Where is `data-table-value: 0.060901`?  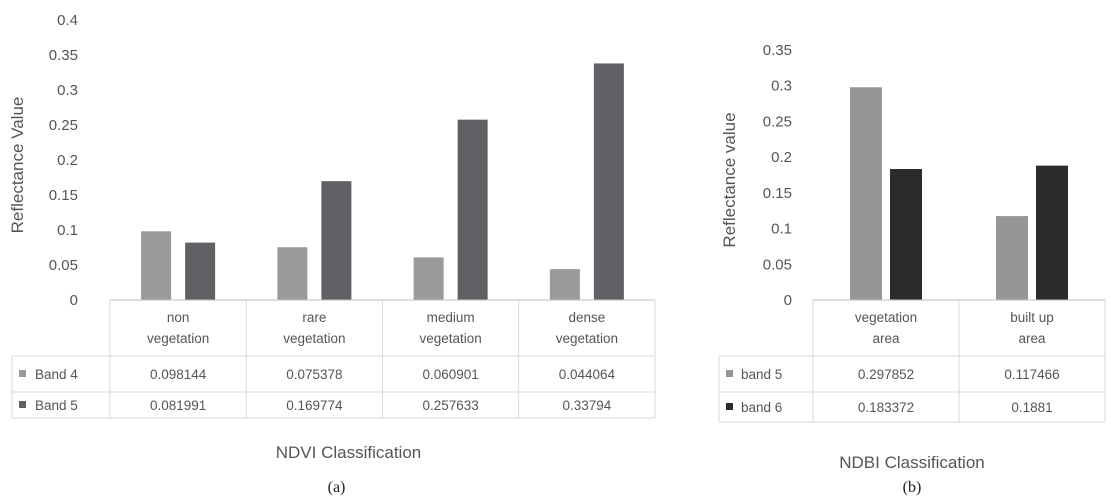 data-table-value: 0.060901 is located at coordinates (450, 374).